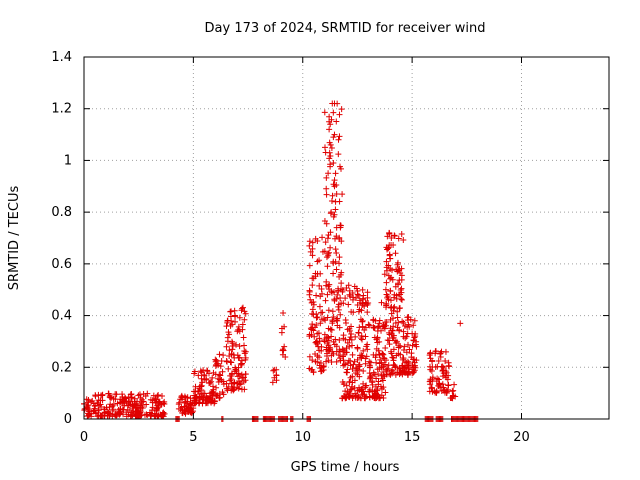  I want to click on x-axis-label: GPS time / hours, so click(345, 467).